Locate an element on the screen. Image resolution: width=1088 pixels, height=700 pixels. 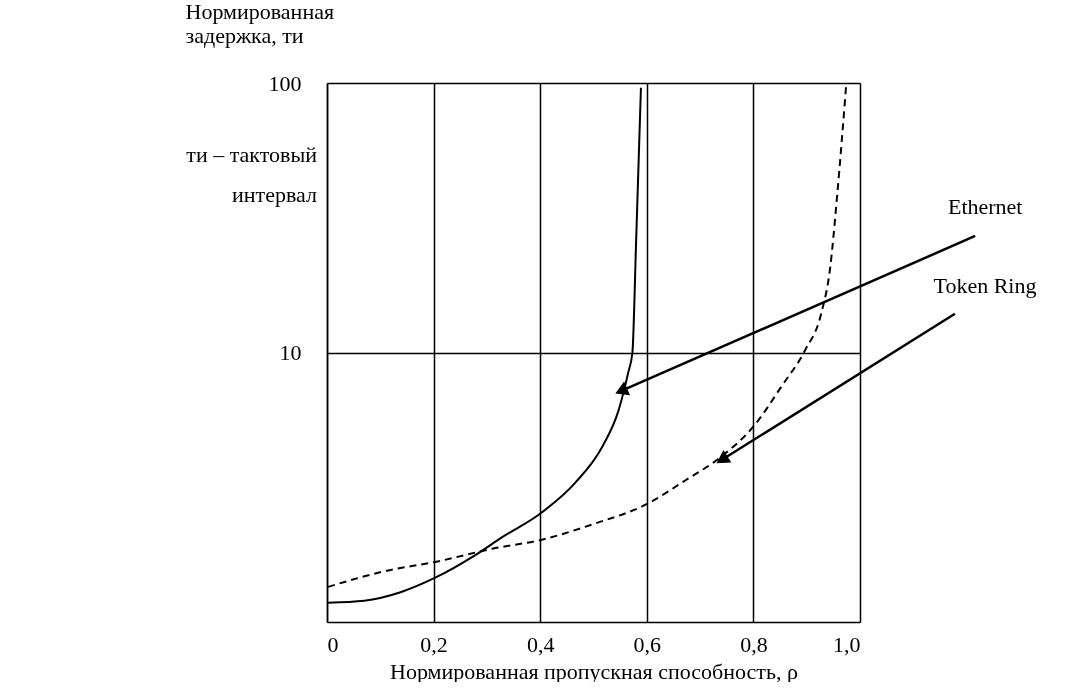
annotation: Token Ring is located at coordinates (985, 285).